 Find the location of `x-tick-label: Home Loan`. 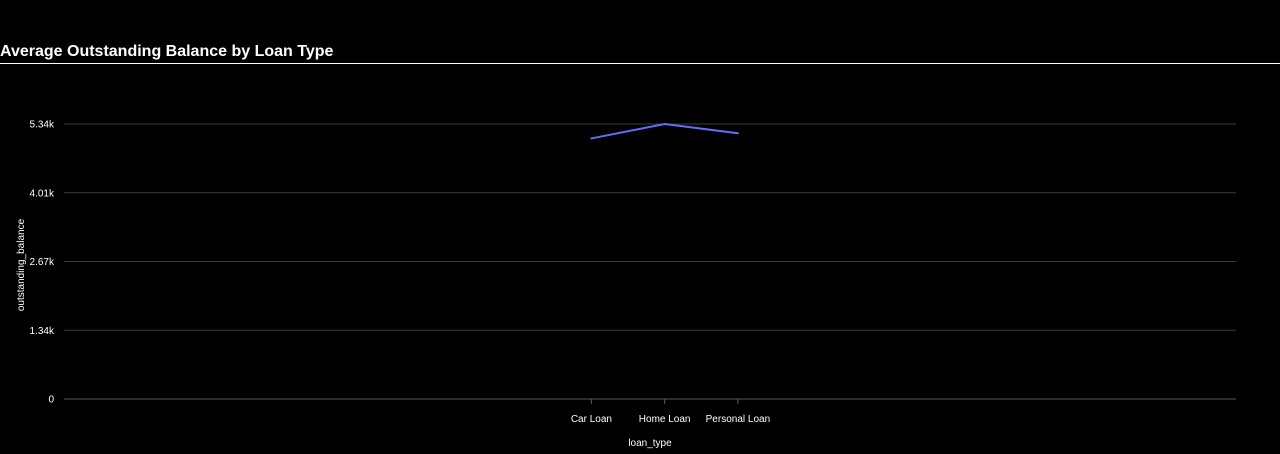

x-tick-label: Home Loan is located at coordinates (665, 419).